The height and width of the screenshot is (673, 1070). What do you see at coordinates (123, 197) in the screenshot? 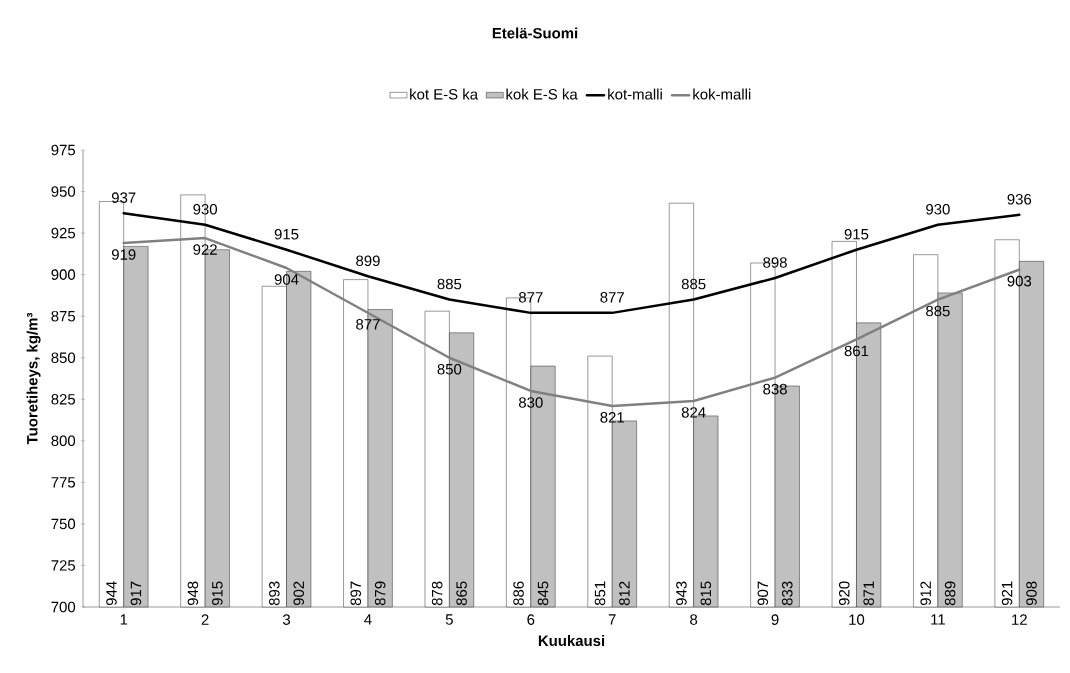
I see `data-label: 937` at bounding box center [123, 197].